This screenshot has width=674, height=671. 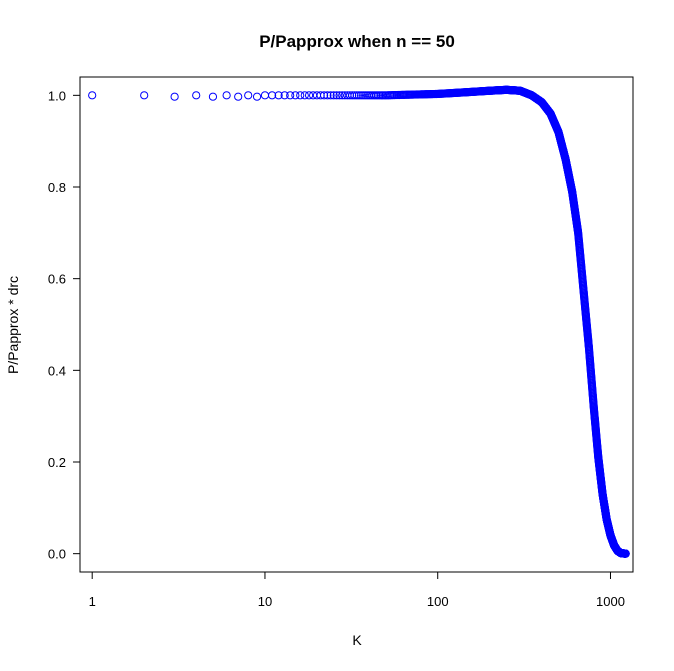 What do you see at coordinates (57, 95) in the screenshot?
I see `y-tick-label: 1.0` at bounding box center [57, 95].